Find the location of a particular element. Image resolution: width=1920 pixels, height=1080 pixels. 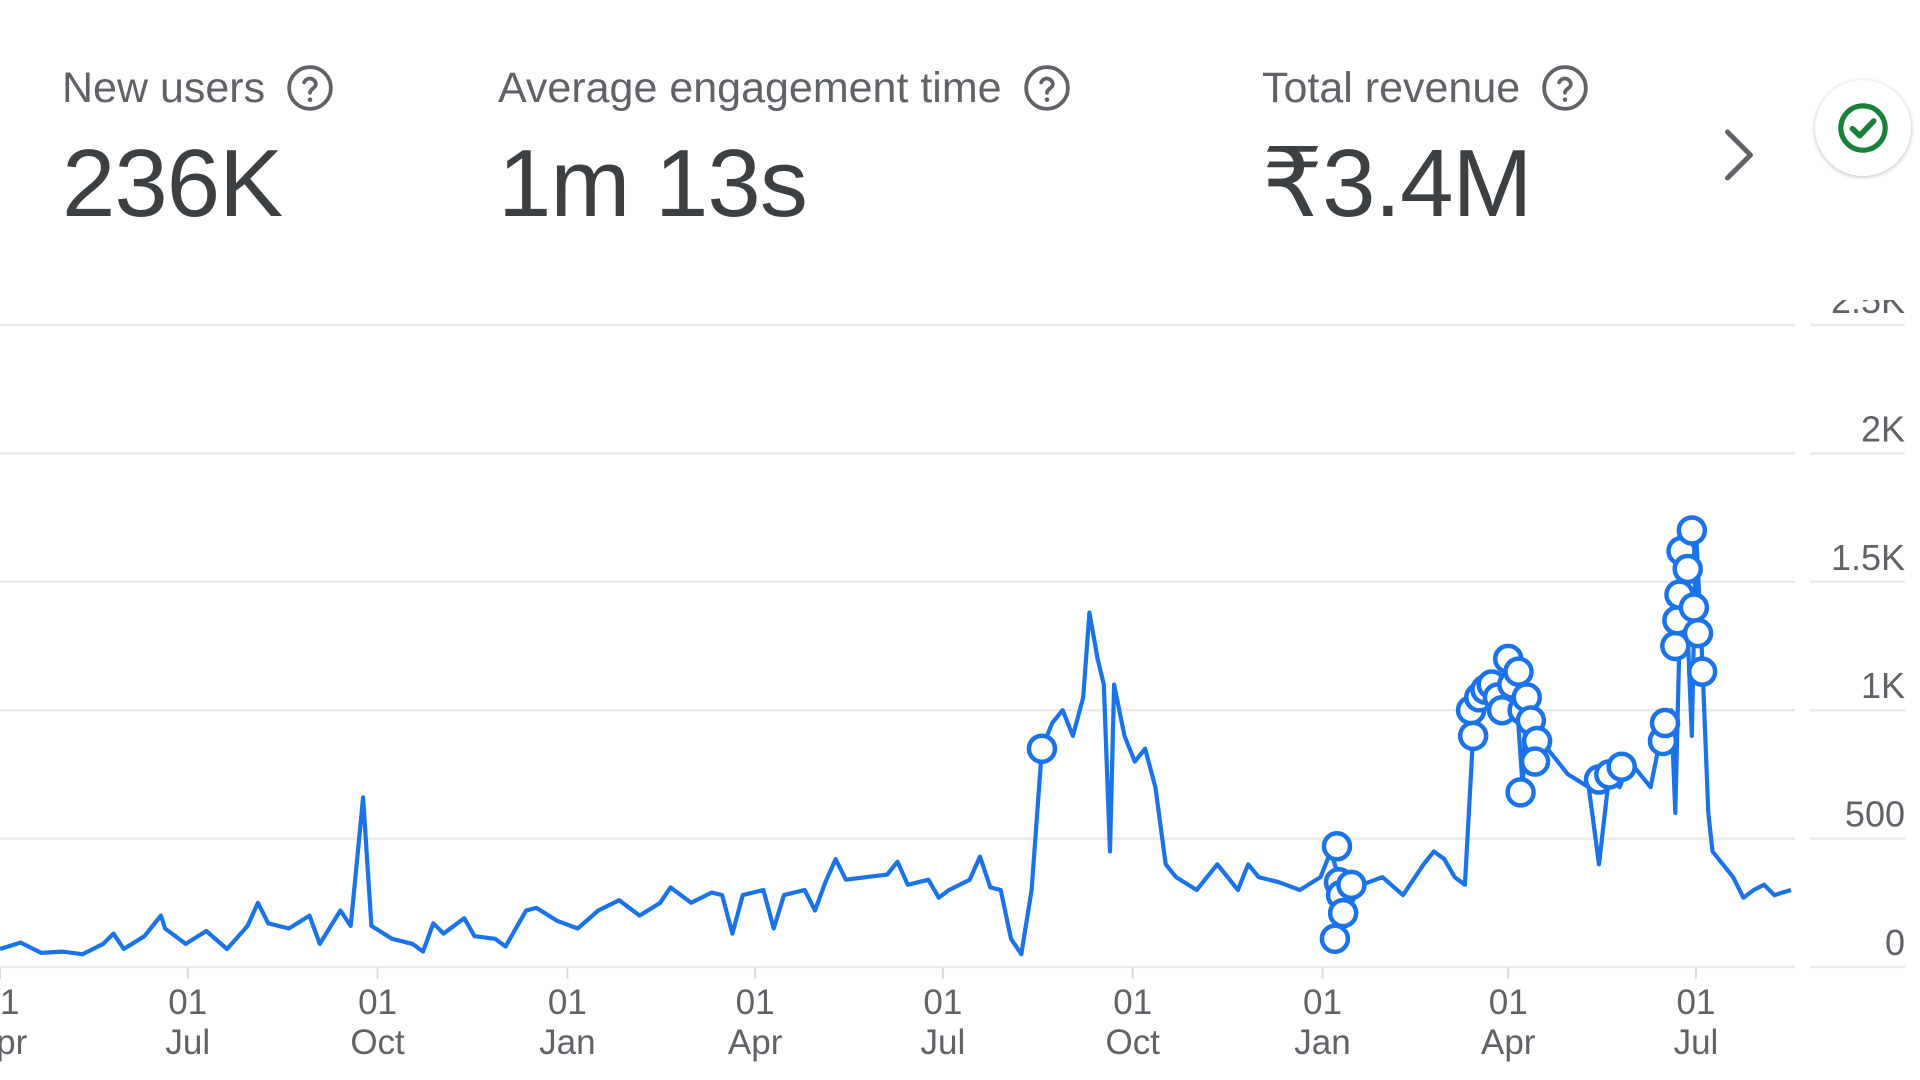

kpi-average-engagement-time: Average engagement time 1m 13s is located at coordinates (785, 145).